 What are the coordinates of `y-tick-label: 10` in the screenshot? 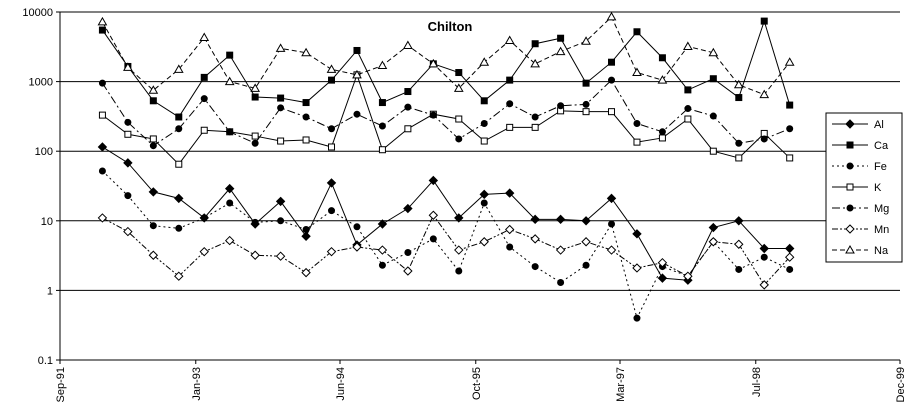 It's located at (47, 222).